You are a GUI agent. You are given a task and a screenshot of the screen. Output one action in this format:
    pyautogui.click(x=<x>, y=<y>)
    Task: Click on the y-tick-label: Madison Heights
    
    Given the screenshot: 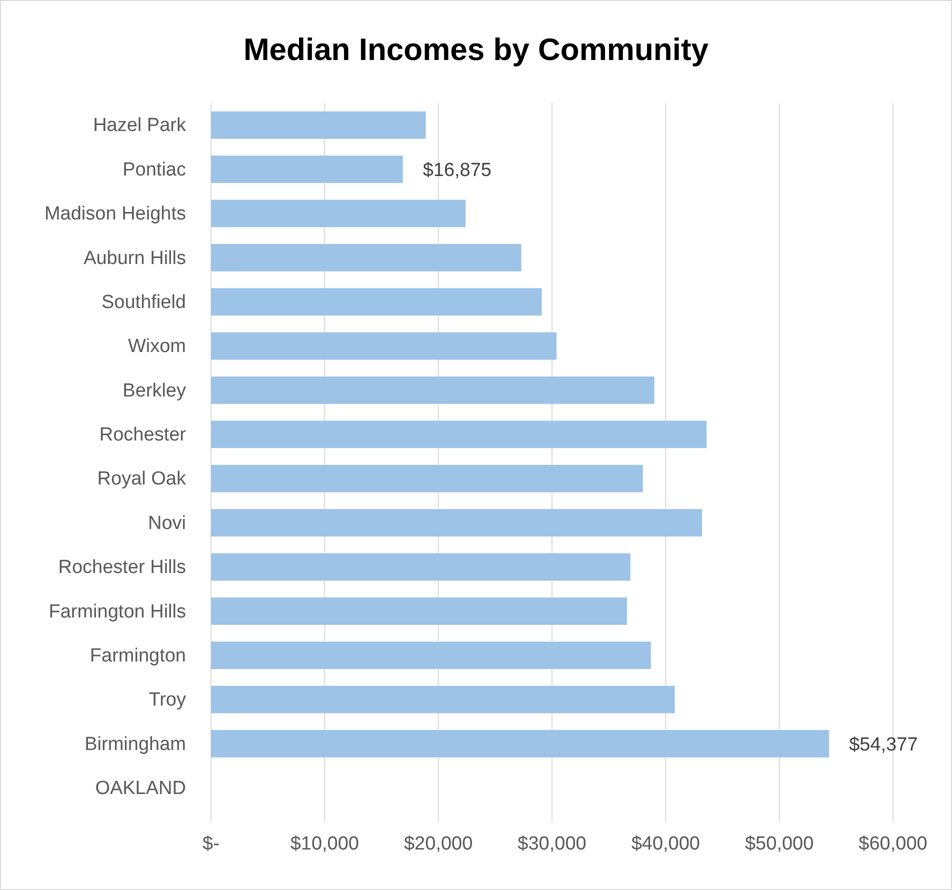 What is the action you would take?
    pyautogui.click(x=115, y=214)
    